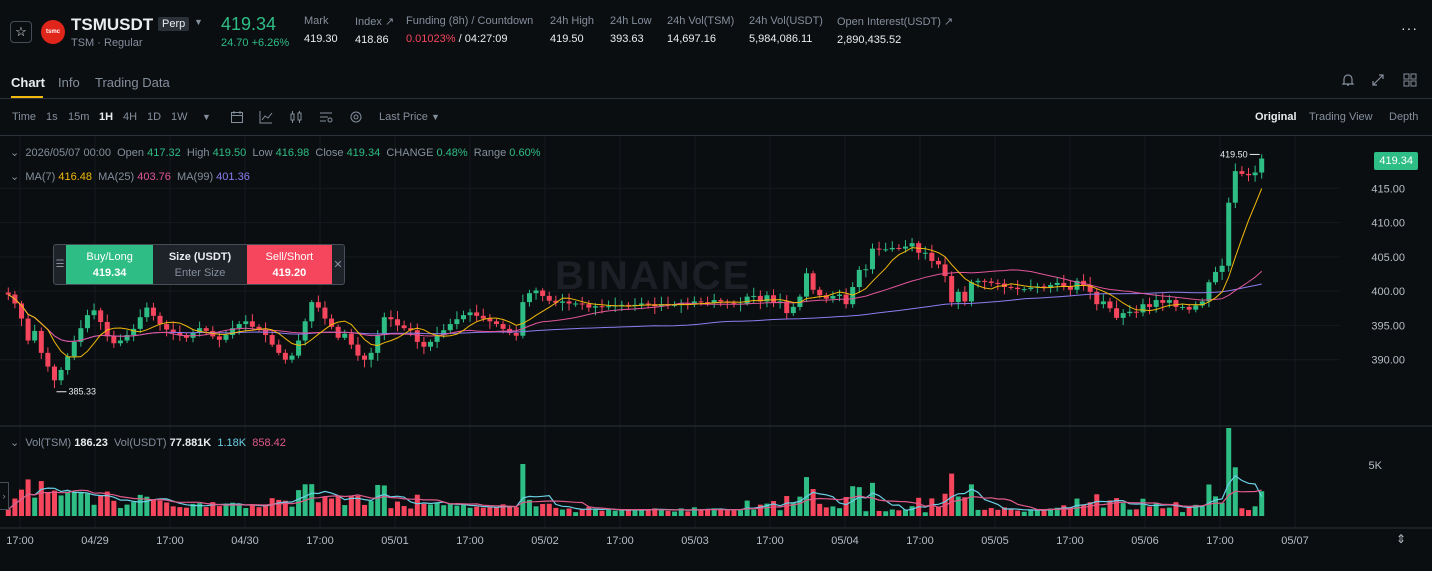 The image size is (1432, 571). I want to click on tab-chart: Chart, so click(28, 82).